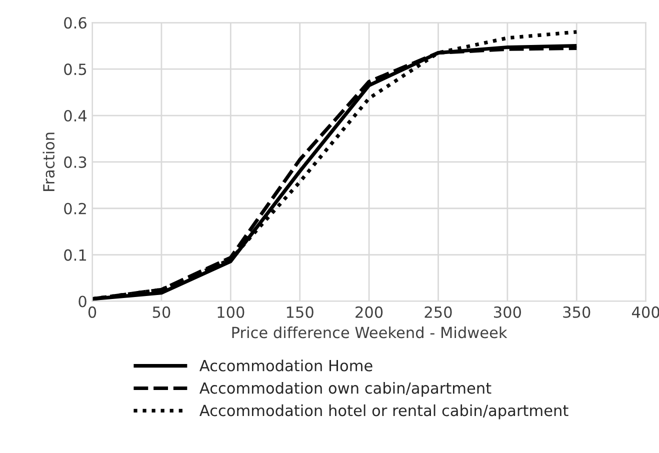 This screenshot has width=659, height=453. I want to click on legend-label: Accommodation Home, so click(286, 366).